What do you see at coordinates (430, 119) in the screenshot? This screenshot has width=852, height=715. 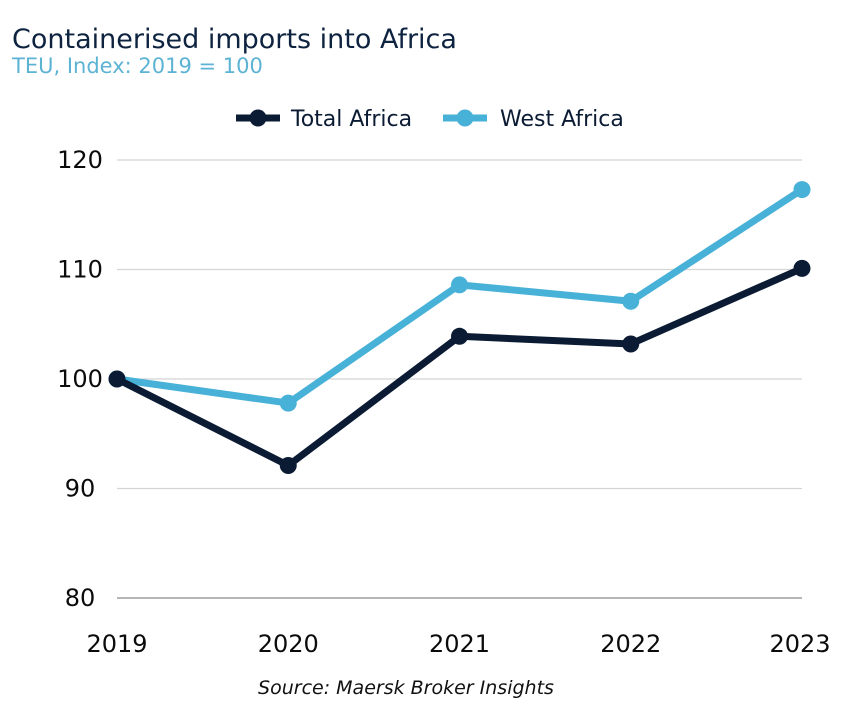 I see `legend: Total Africa West Africa` at bounding box center [430, 119].